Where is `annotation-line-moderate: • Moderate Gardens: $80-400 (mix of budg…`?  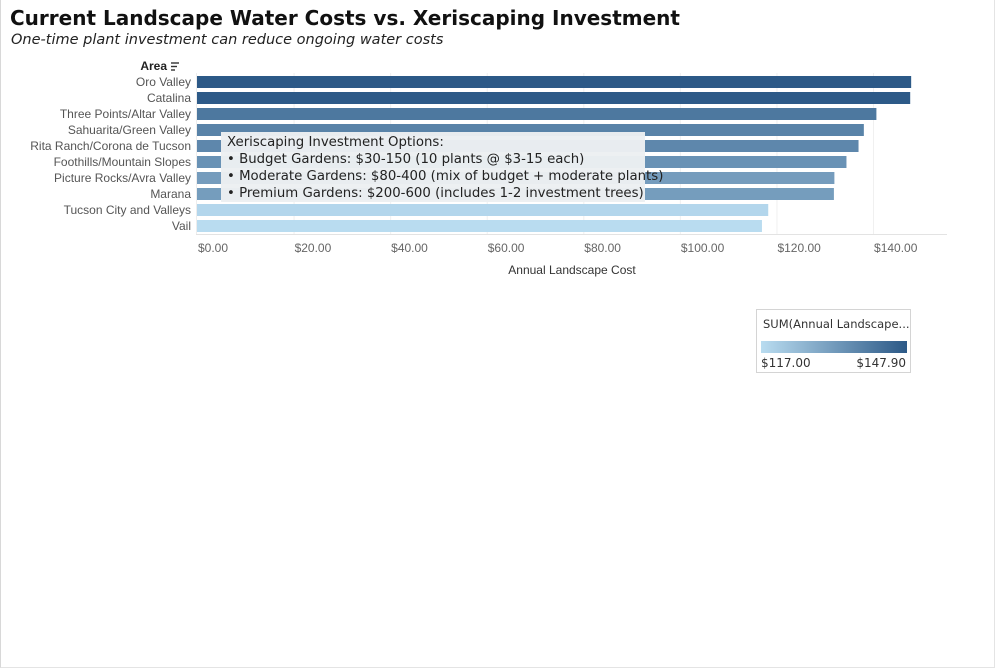 annotation-line-moderate: • Moderate Gardens: $80-400 (mix of budg… is located at coordinates (445, 176).